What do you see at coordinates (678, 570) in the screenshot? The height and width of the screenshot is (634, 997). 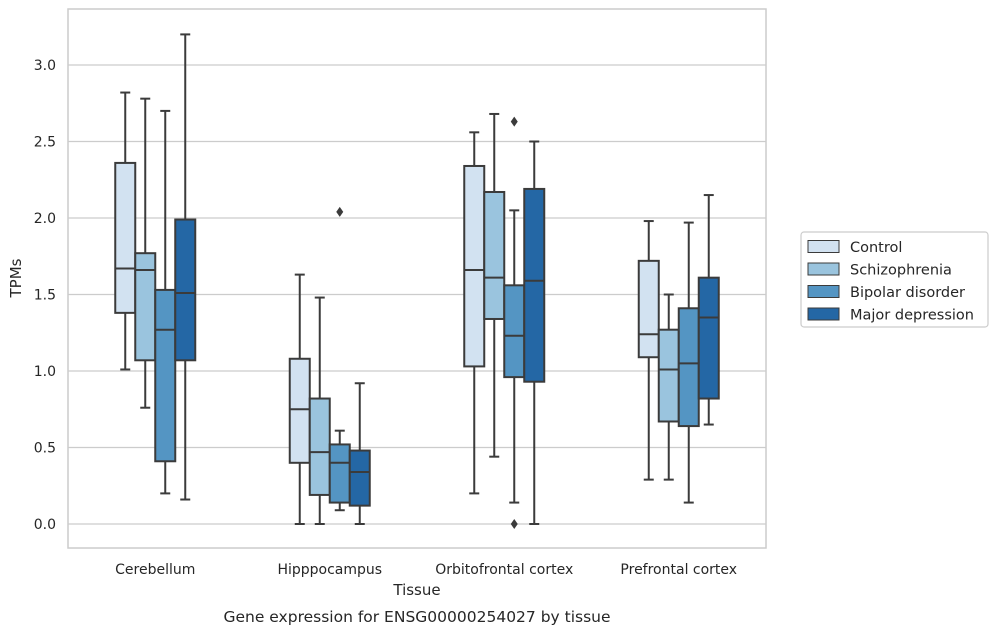 I see `x-tick-label: Prefrontal cortex` at bounding box center [678, 570].